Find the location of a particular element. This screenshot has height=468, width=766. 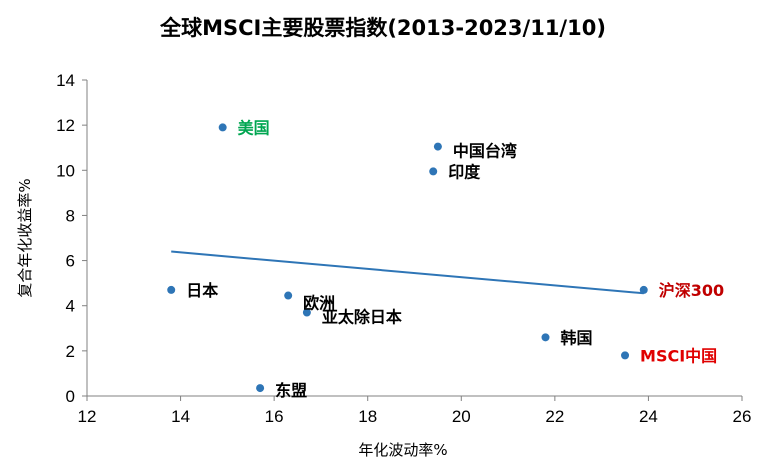

point-label: 美国 is located at coordinates (254, 127).